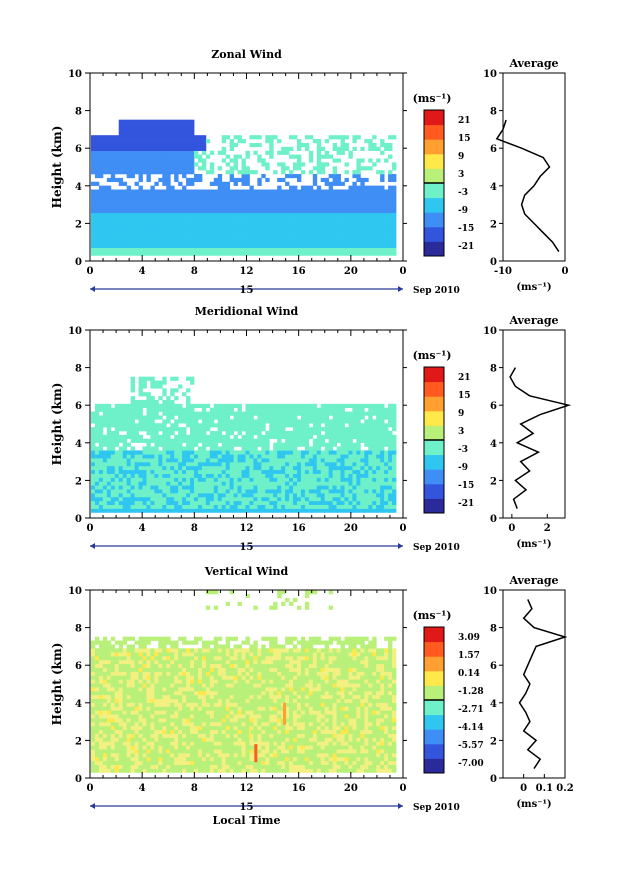 The height and width of the screenshot is (873, 619). What do you see at coordinates (503, 271) in the screenshot?
I see `avg-x-tick-label: -10` at bounding box center [503, 271].